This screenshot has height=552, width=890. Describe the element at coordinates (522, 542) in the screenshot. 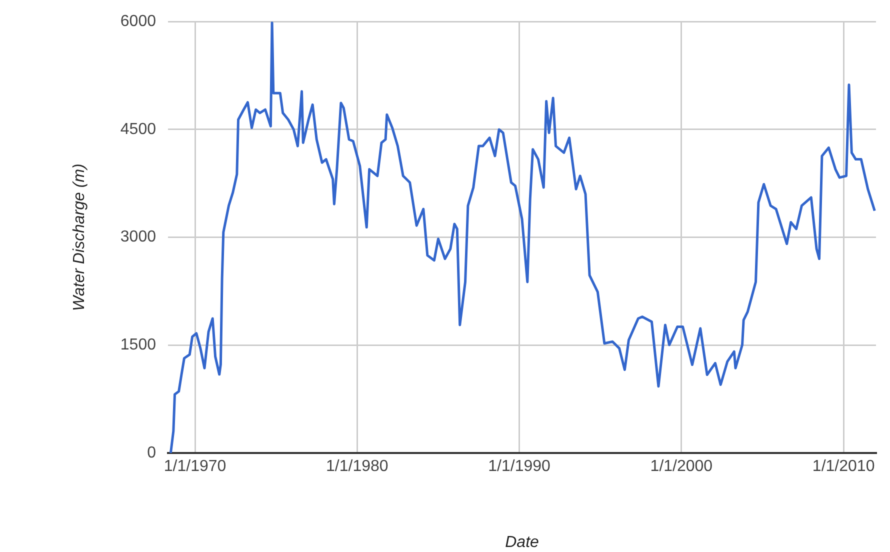

I see `x-axis-title: Date` at that location.